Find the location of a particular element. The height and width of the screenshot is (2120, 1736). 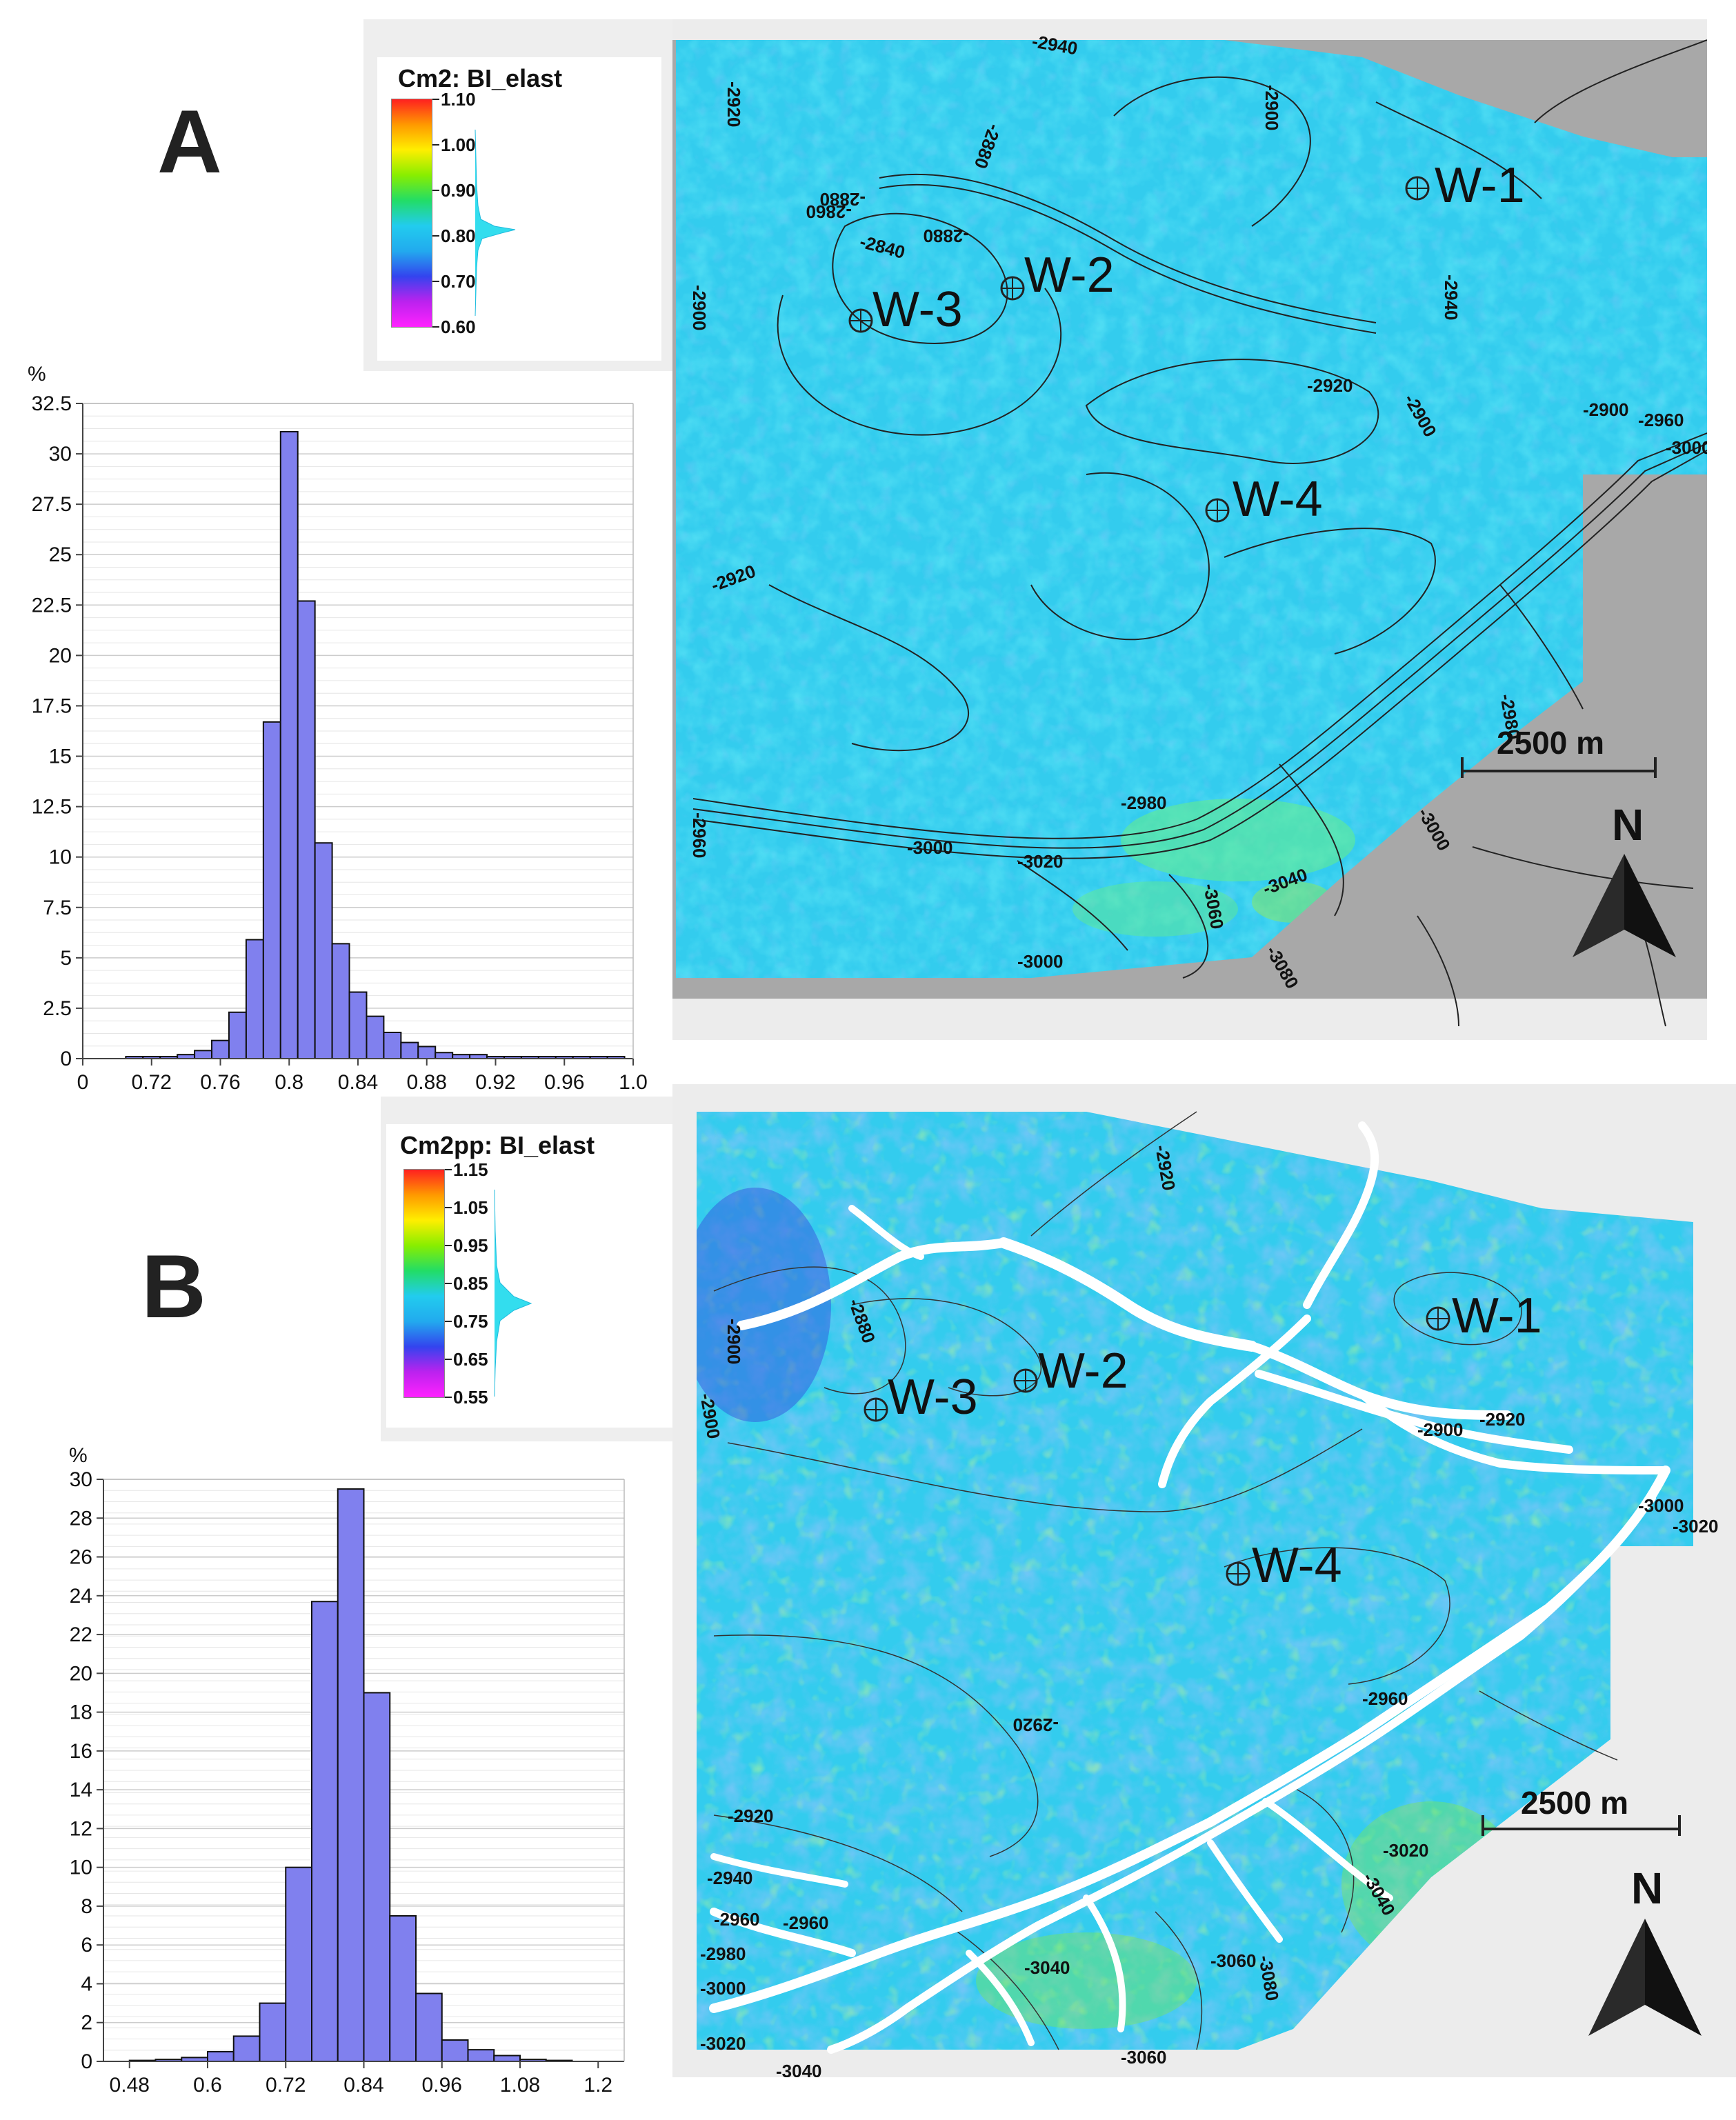

legend-a-distribution is located at coordinates (495, 223).